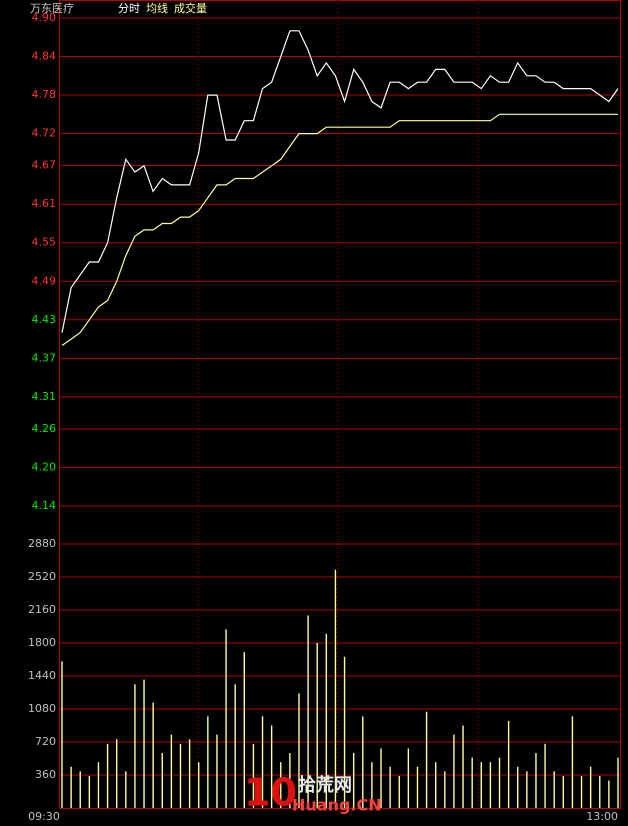 The height and width of the screenshot is (826, 628). I want to click on watermark-name: 拾荒网, so click(325, 785).